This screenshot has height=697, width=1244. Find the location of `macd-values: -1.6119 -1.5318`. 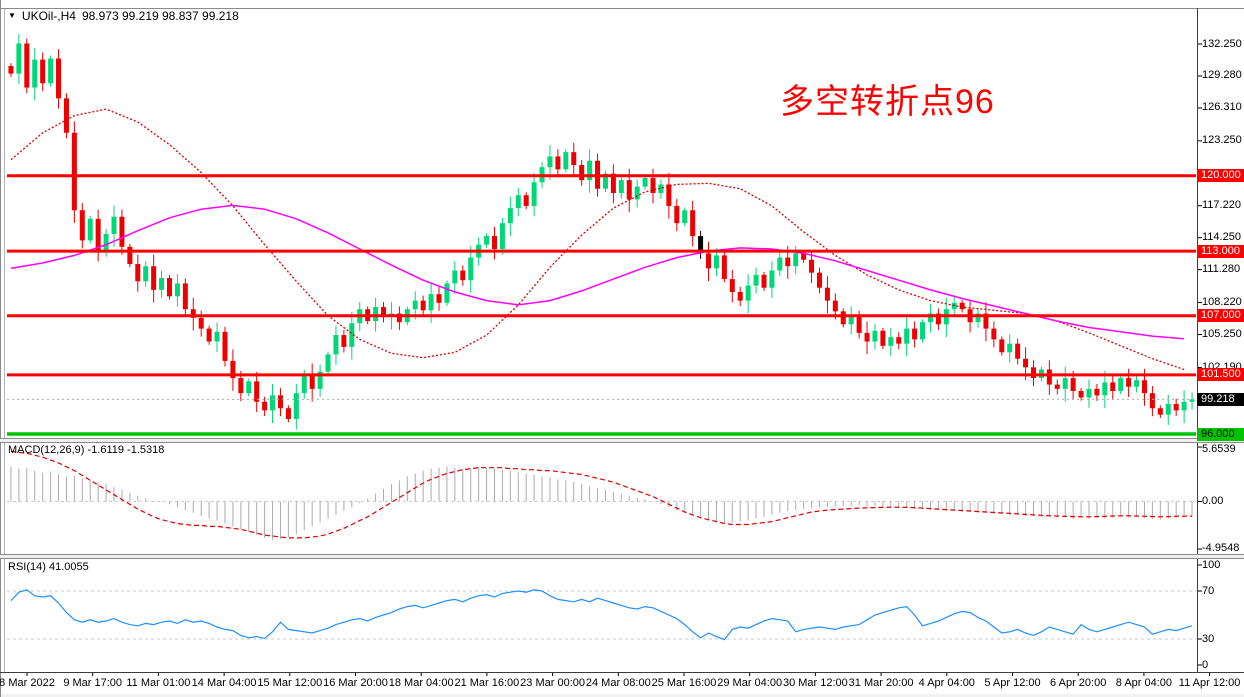

macd-values: -1.6119 -1.5318 is located at coordinates (126, 450).